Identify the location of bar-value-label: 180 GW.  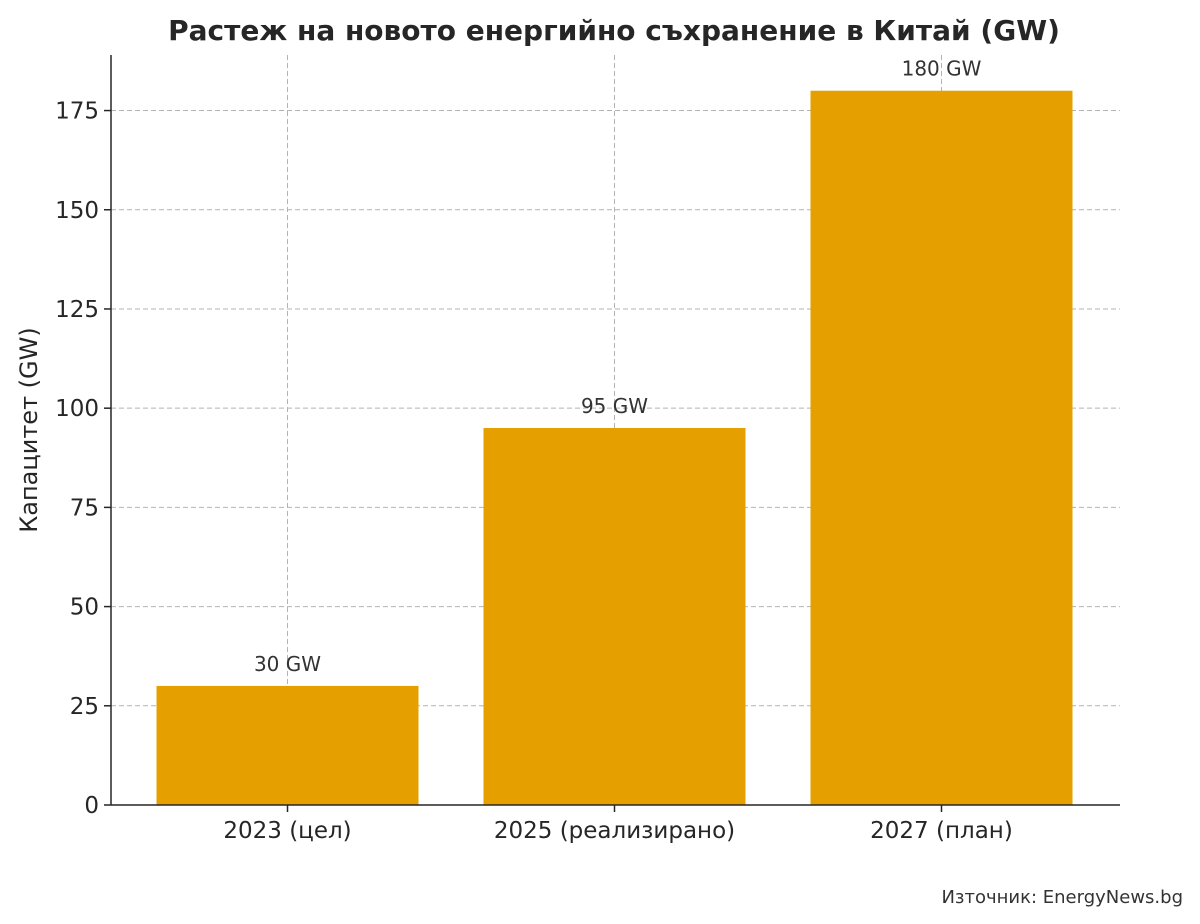
(942, 69).